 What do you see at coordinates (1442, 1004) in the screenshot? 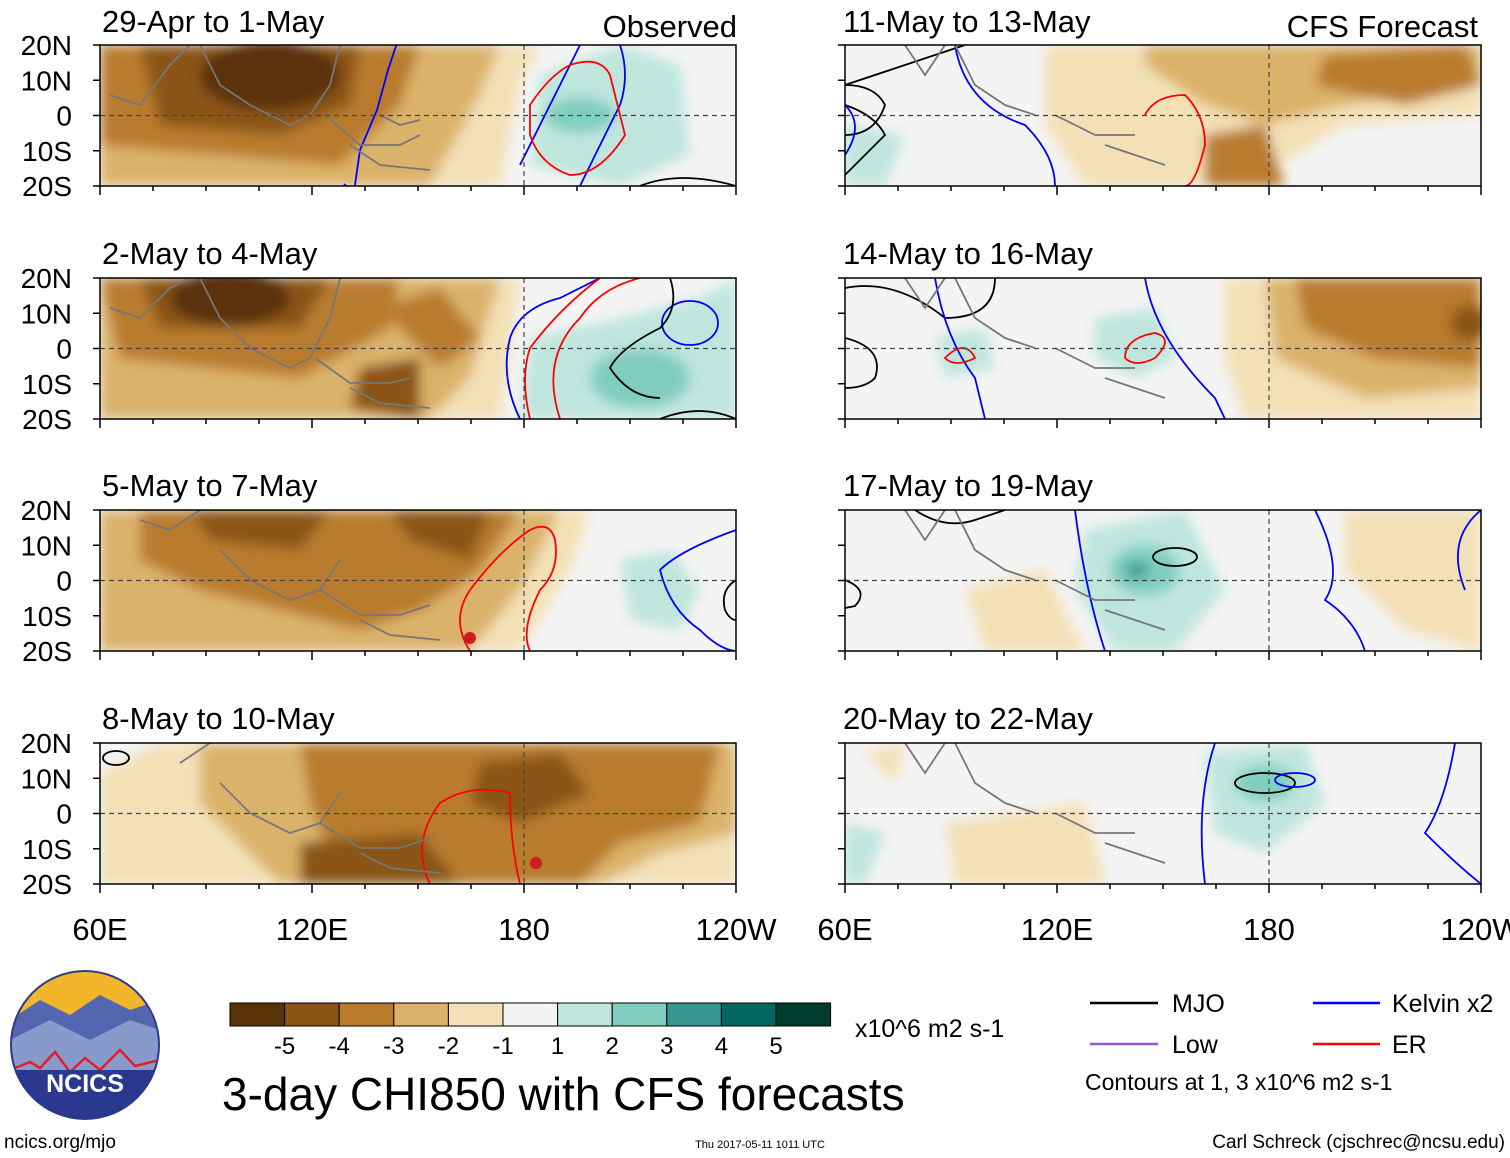
I see `legend-label-kelvin: Kelvin x2` at bounding box center [1442, 1004].